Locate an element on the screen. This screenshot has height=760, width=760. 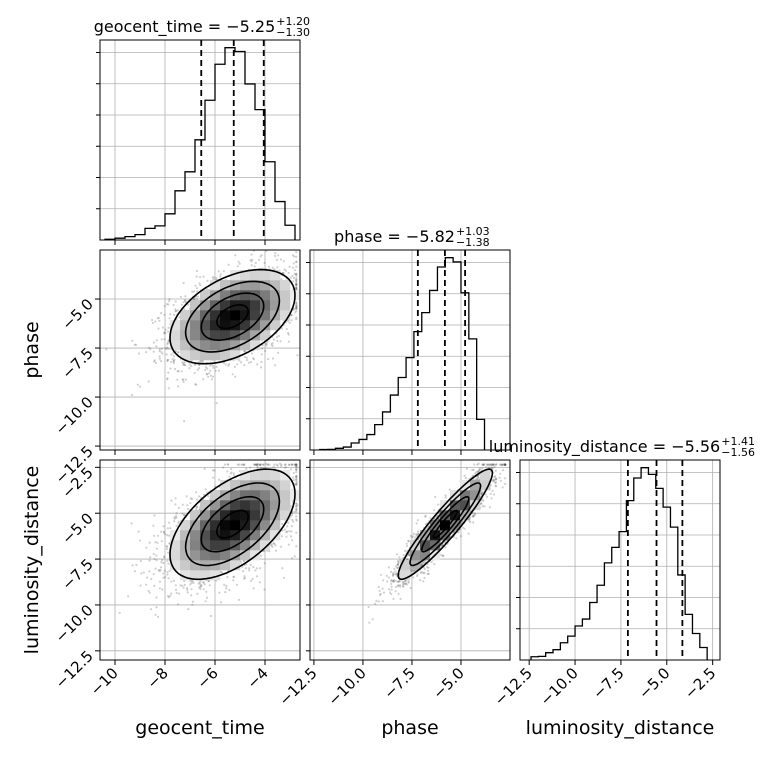
histogram-step is located at coordinates (619, 563).